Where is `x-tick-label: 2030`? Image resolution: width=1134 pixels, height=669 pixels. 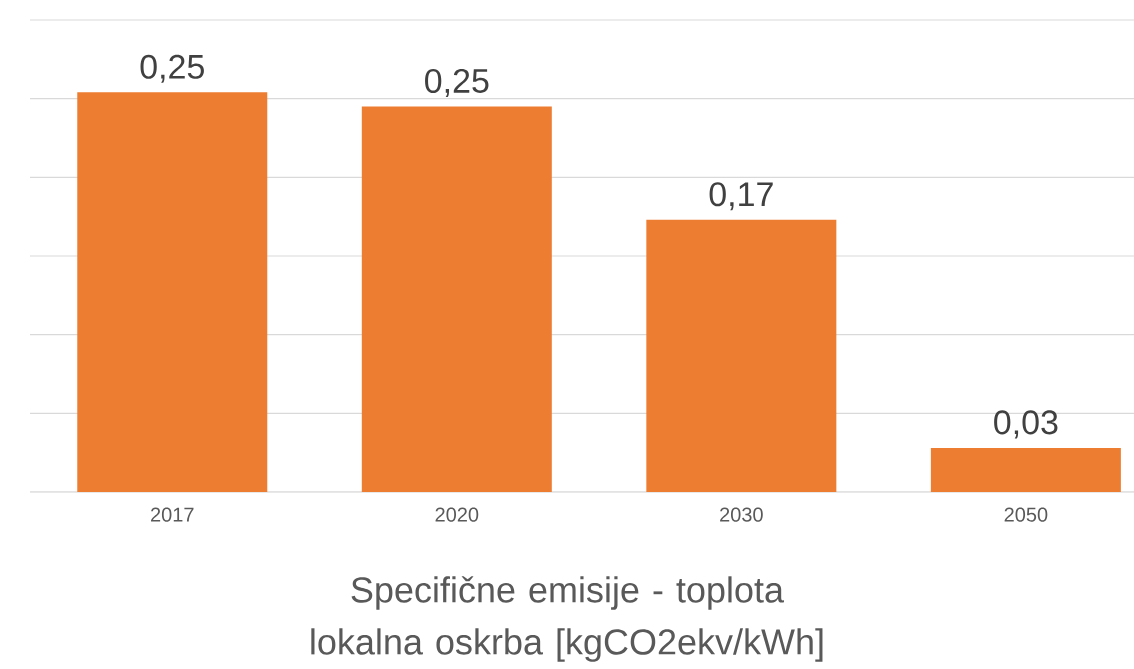
x-tick-label: 2030 is located at coordinates (741, 514).